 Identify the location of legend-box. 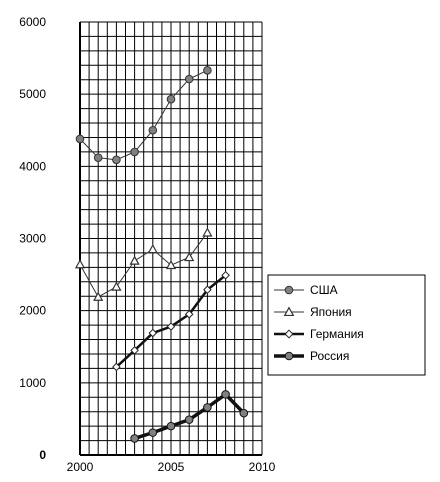
(346, 325).